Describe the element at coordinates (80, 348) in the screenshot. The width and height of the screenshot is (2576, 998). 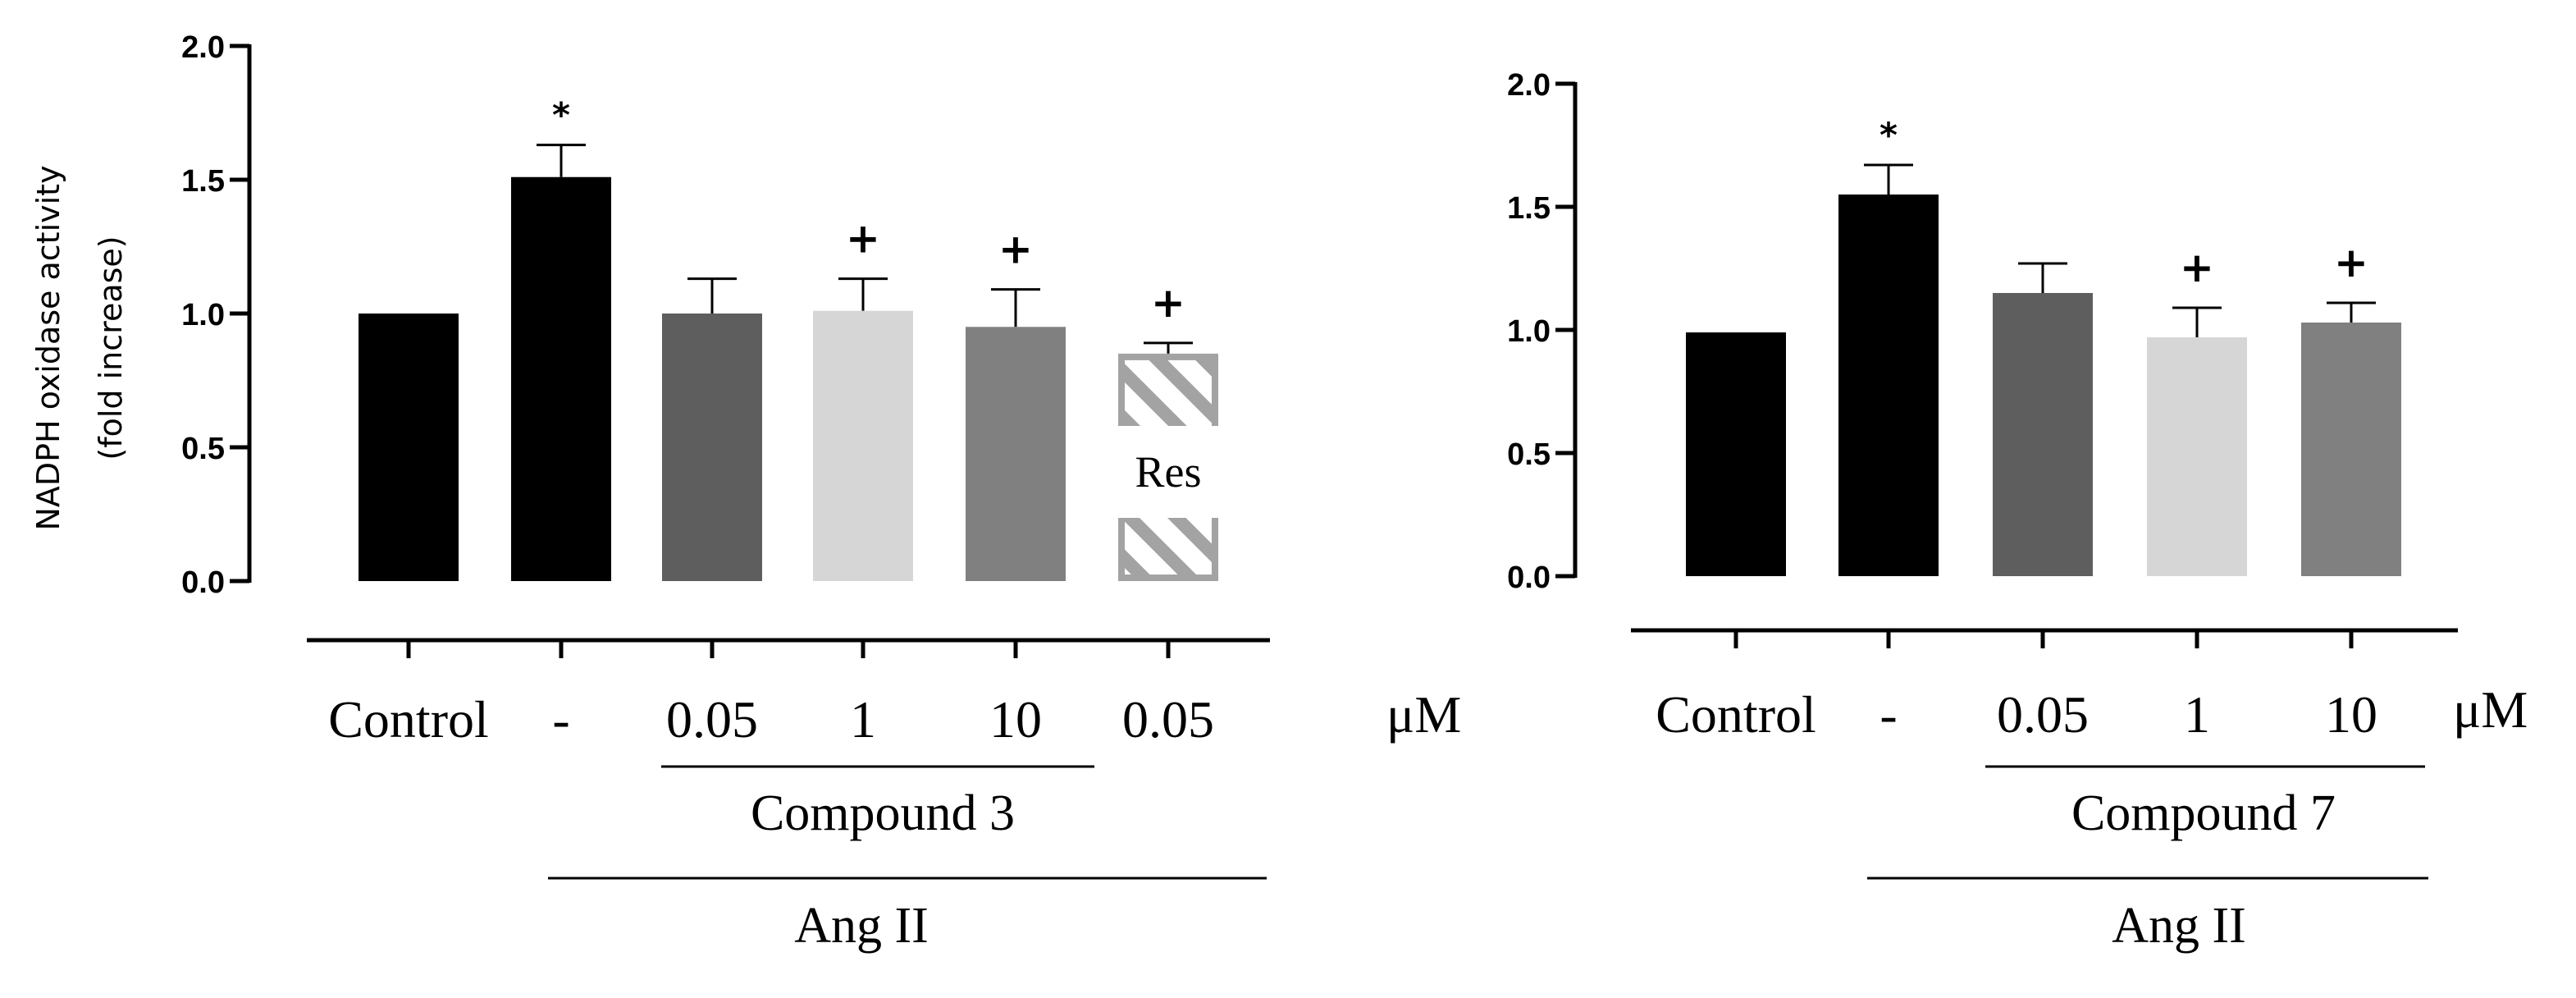
I see `y-axis-label: NADPH oxidase activity (fold increase)` at that location.